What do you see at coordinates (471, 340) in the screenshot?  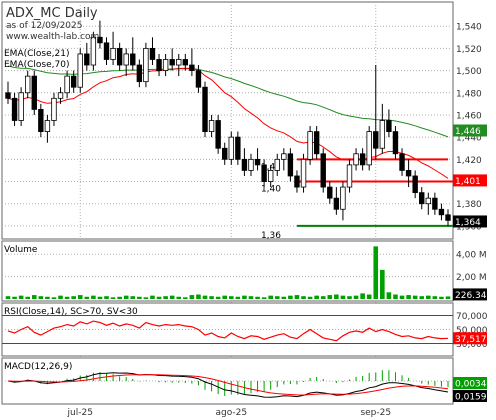 I see `rsi-last-tag-text: 37,517` at bounding box center [471, 340].